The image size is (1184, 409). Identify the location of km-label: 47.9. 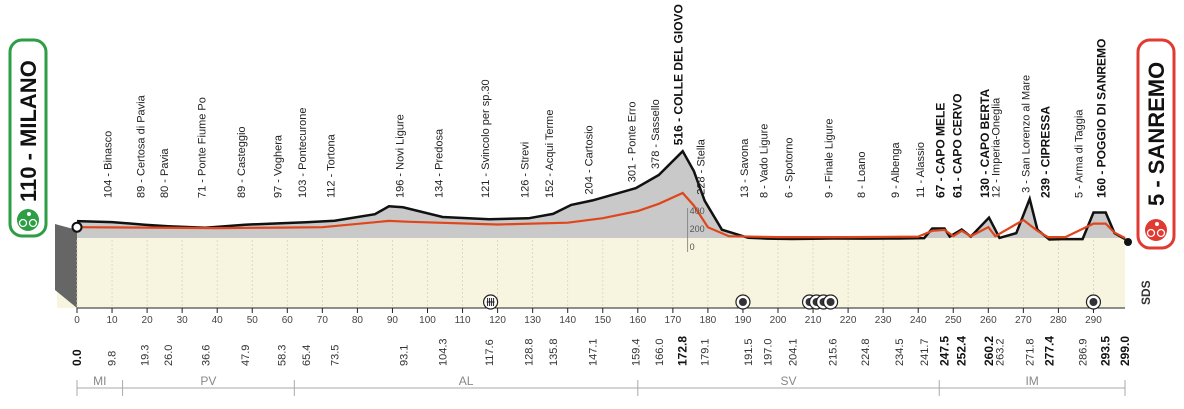
(246, 355).